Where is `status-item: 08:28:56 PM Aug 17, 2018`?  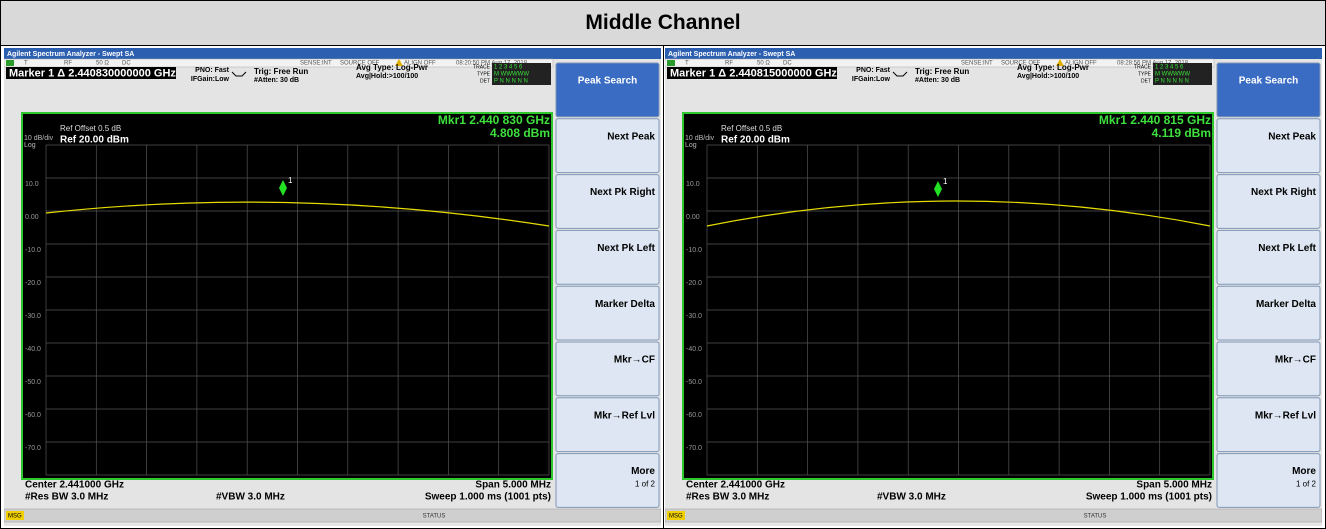 status-item: 08:28:56 PM Aug 17, 2018 is located at coordinates (1153, 64).